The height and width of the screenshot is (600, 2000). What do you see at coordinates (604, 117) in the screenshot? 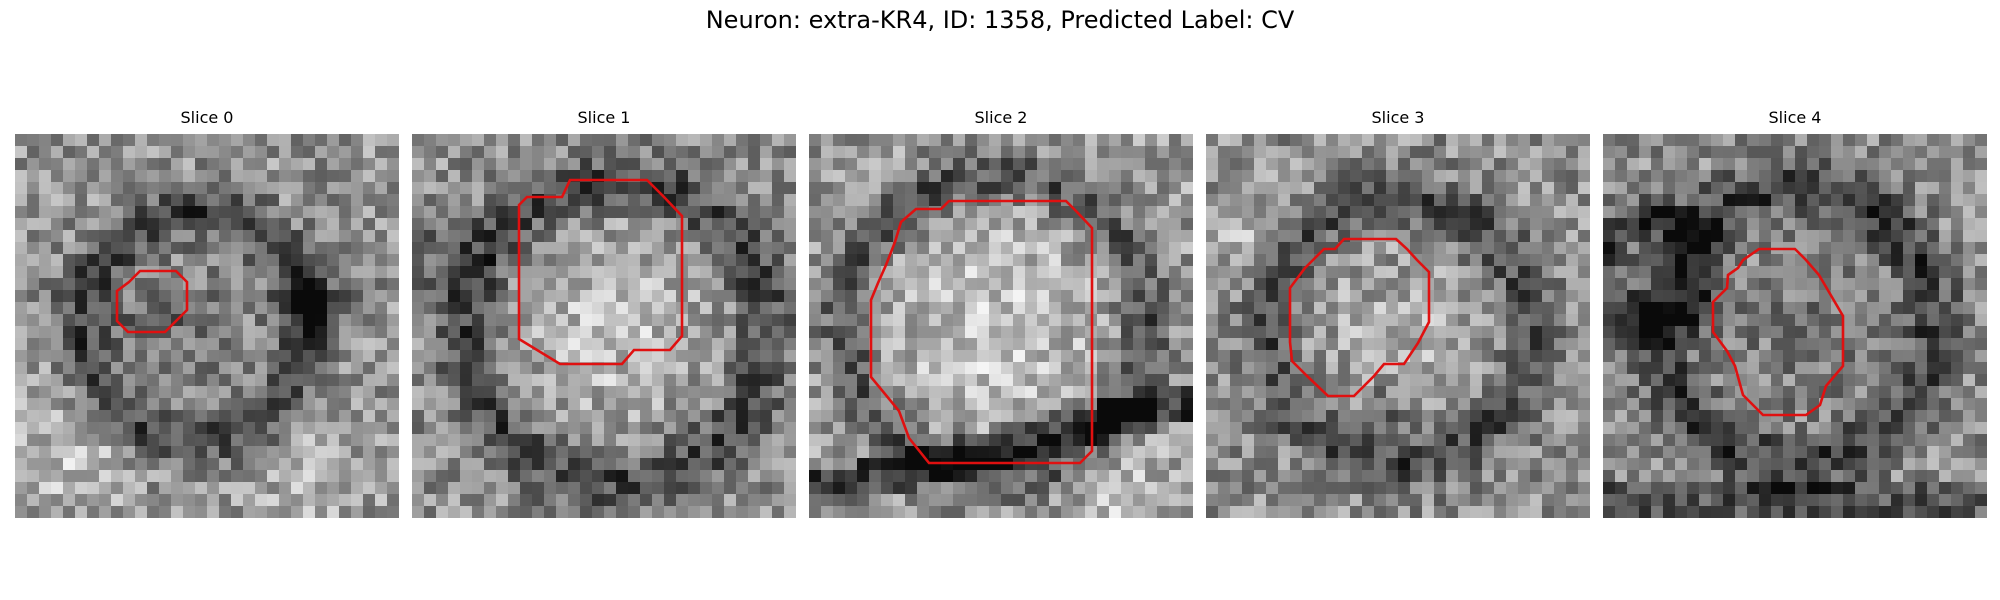
I see `slice-1-title: Slice 1` at bounding box center [604, 117].